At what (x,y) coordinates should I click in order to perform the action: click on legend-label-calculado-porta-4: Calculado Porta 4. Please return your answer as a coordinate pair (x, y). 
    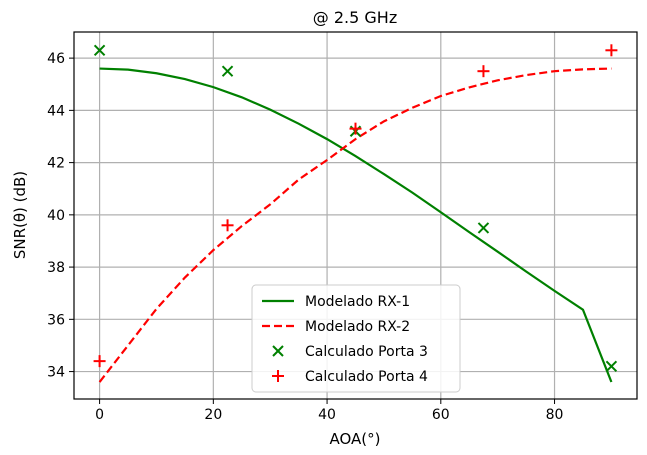
    Looking at the image, I should click on (366, 377).